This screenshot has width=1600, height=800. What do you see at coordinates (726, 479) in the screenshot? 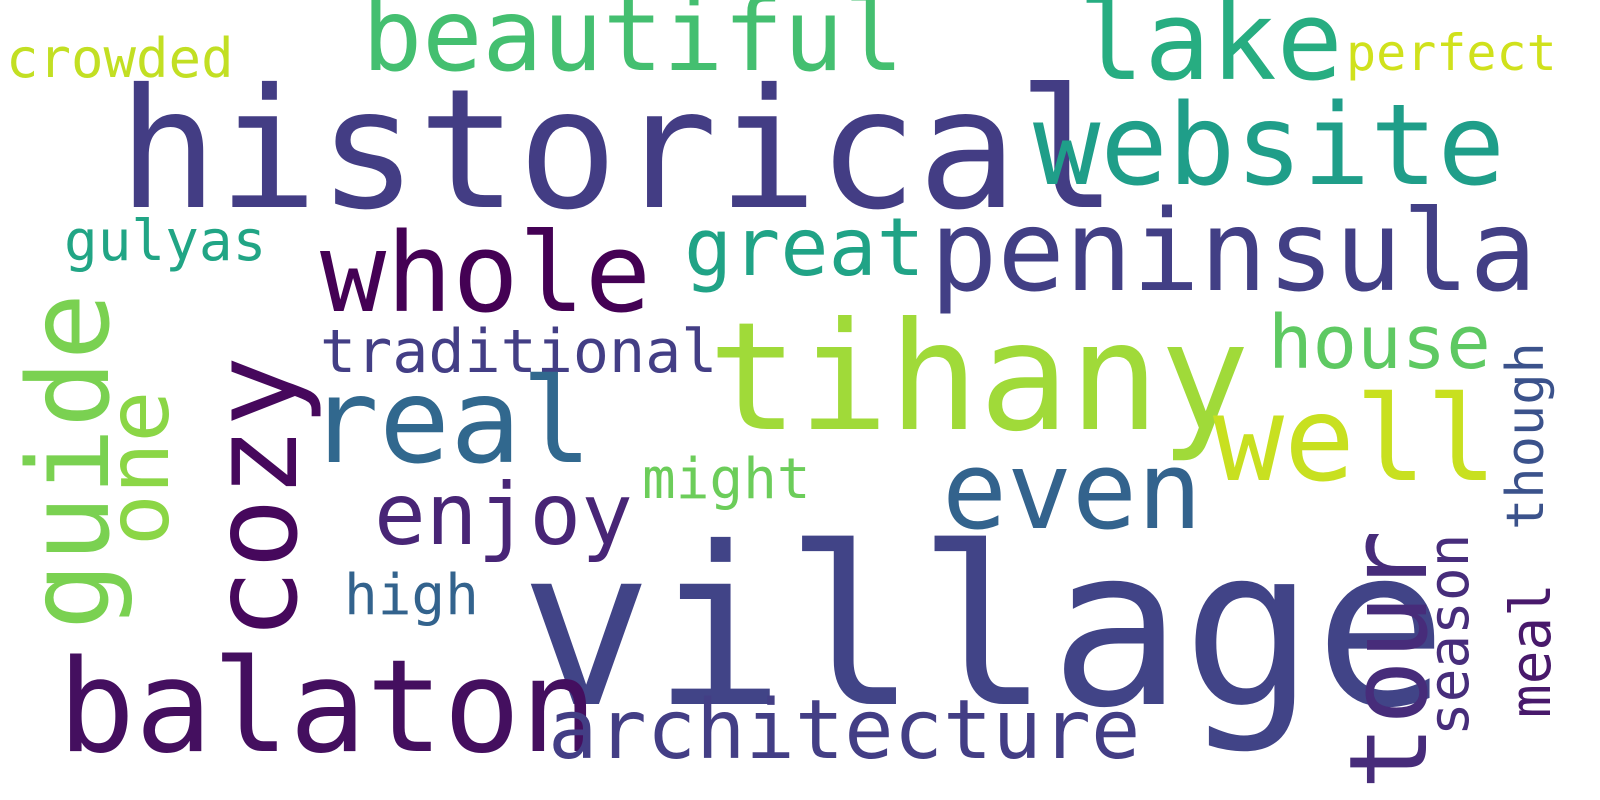
I see `word-might: might` at bounding box center [726, 479].